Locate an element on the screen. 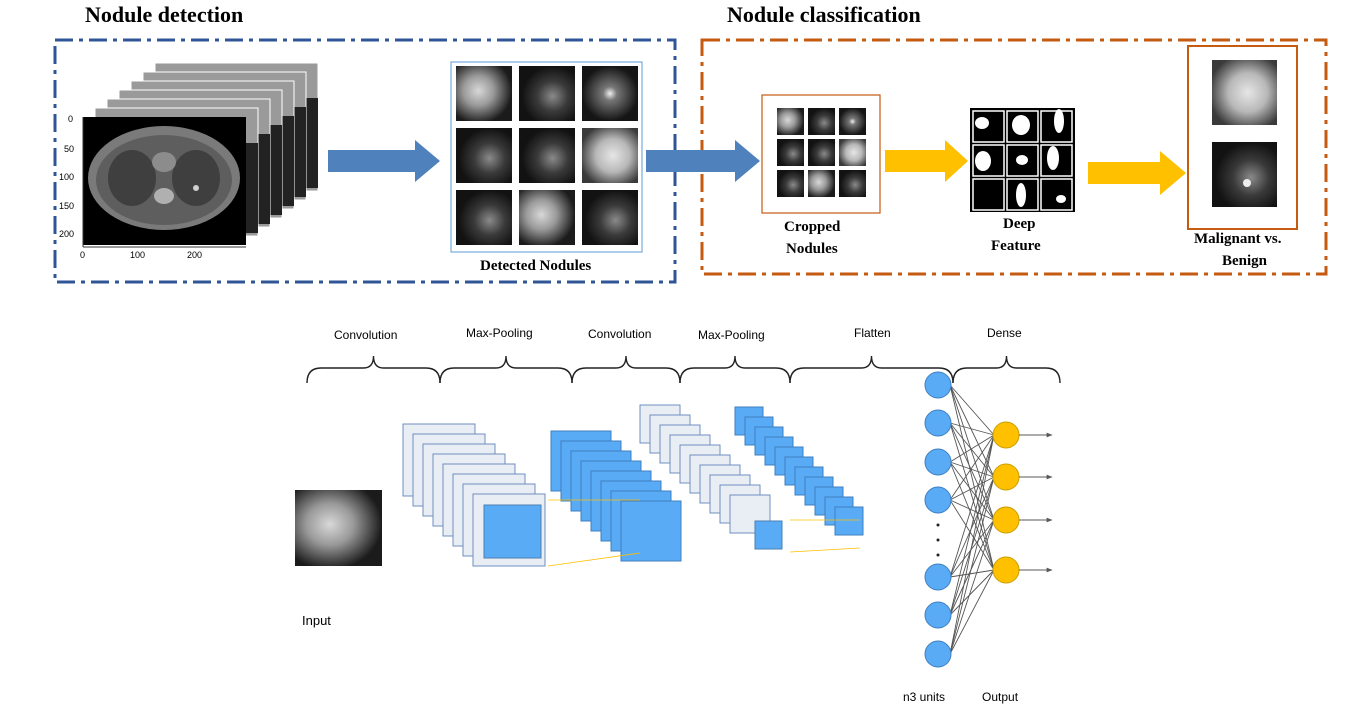  detected-nodules-grid is located at coordinates (547, 155).